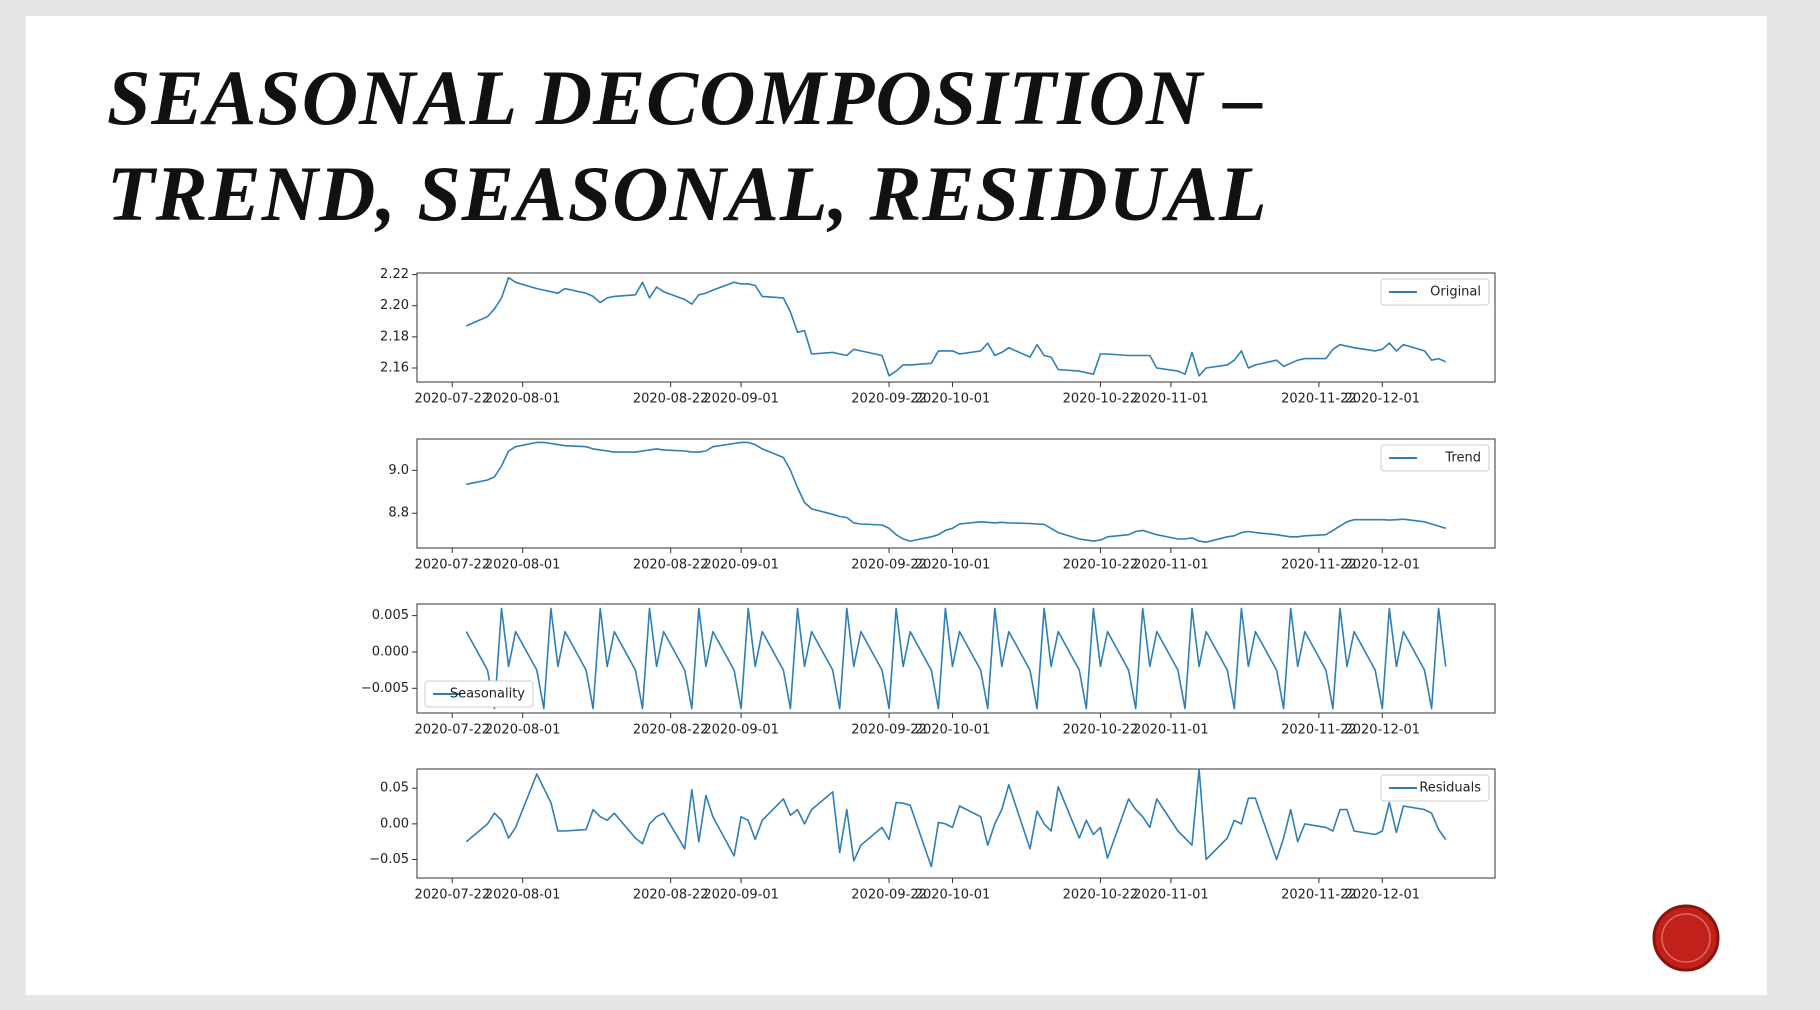 The height and width of the screenshot is (1010, 1820). I want to click on y-tick-label: −0.05, so click(389, 859).